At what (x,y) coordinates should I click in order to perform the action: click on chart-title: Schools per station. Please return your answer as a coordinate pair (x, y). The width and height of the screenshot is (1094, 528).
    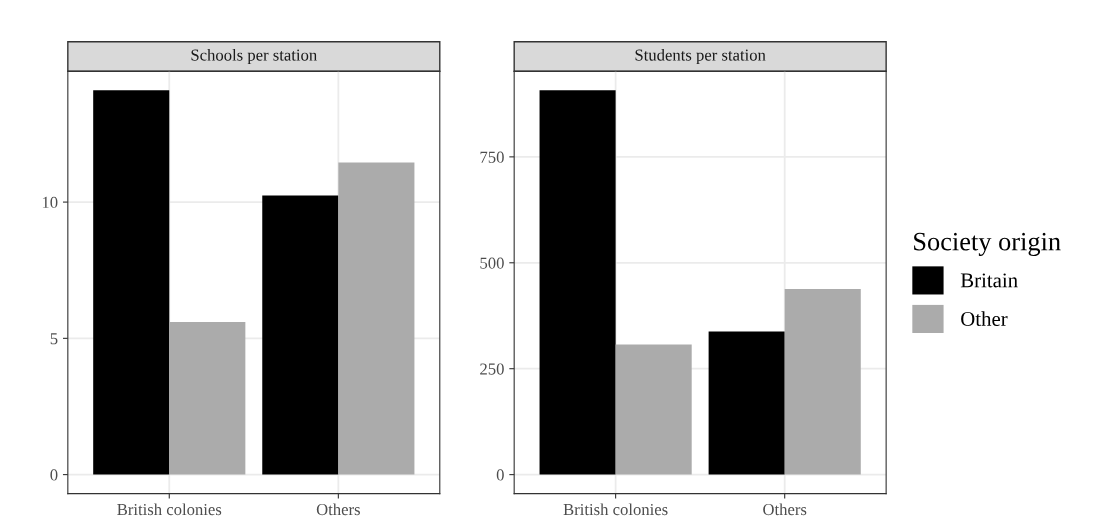
    Looking at the image, I should click on (254, 56).